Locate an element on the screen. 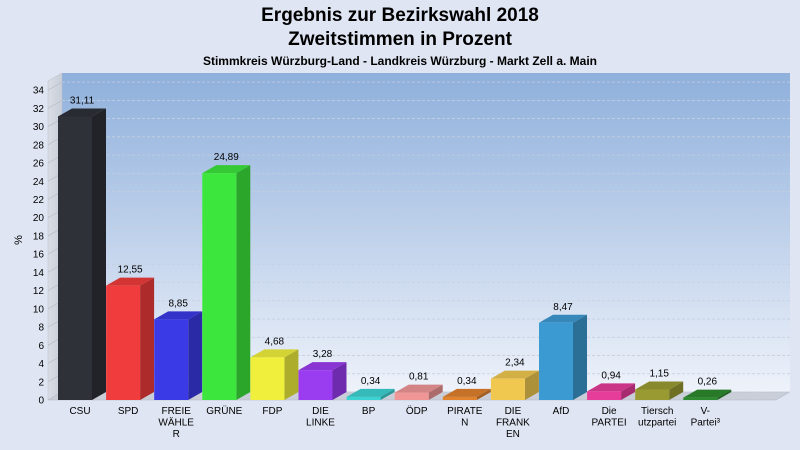  data-label: 8,47 is located at coordinates (563, 307).